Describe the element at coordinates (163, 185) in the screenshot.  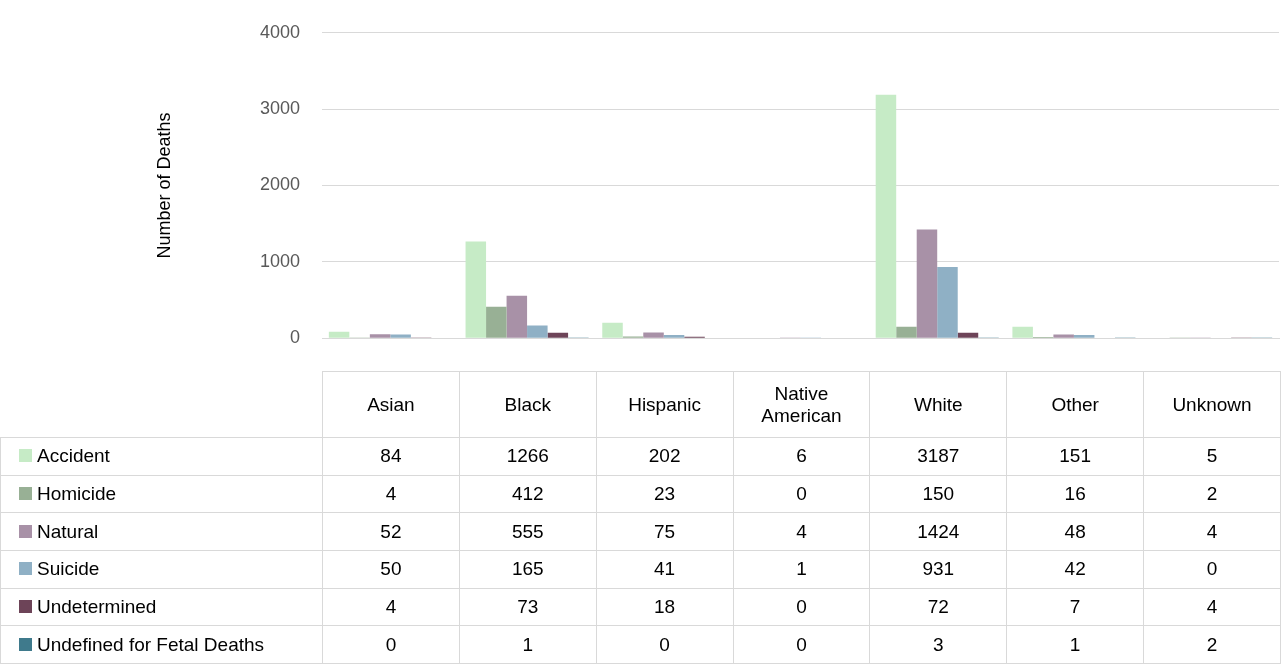
I see `y-axis-title: Number of Deaths` at that location.